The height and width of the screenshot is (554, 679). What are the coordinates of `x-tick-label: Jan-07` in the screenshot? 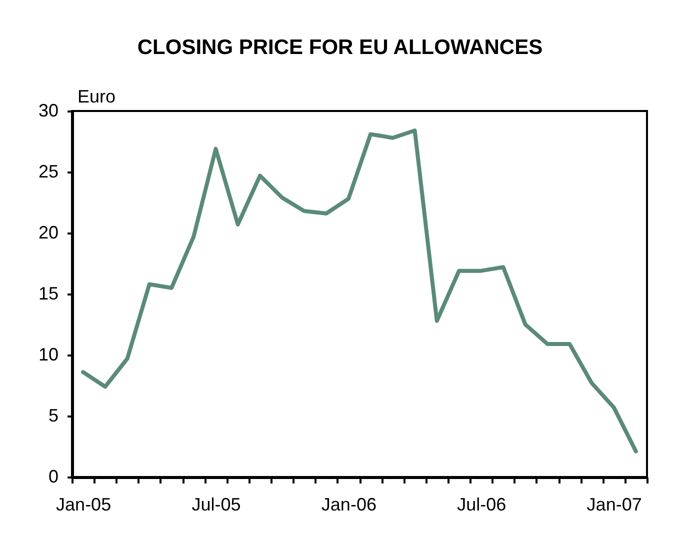 It's located at (614, 504).